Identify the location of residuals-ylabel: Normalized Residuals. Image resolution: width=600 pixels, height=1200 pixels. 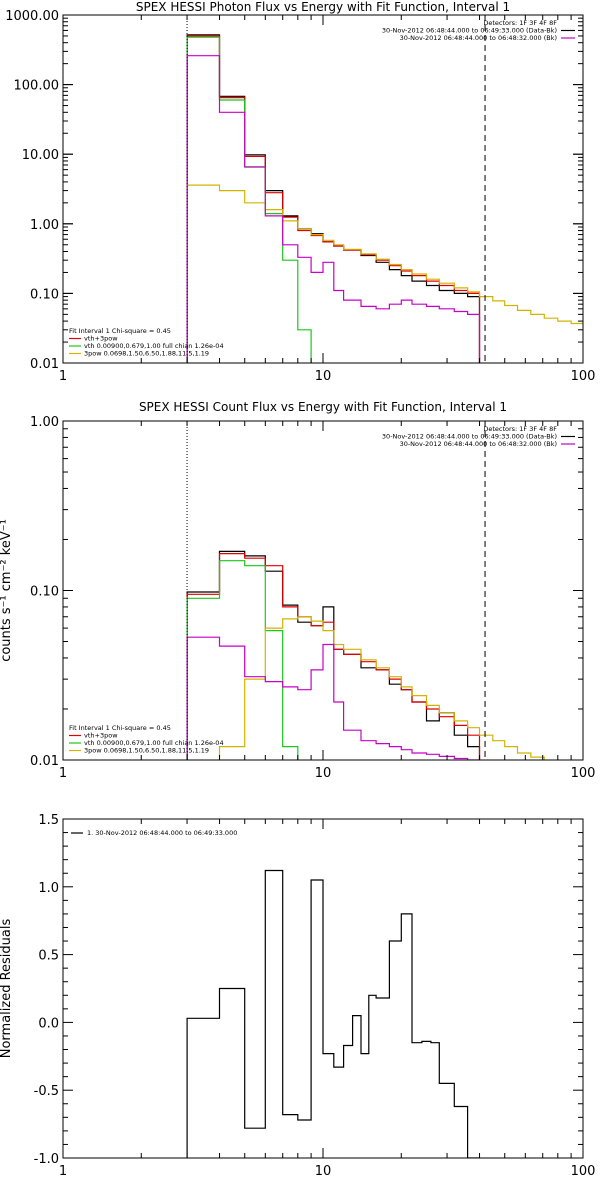
(7, 989).